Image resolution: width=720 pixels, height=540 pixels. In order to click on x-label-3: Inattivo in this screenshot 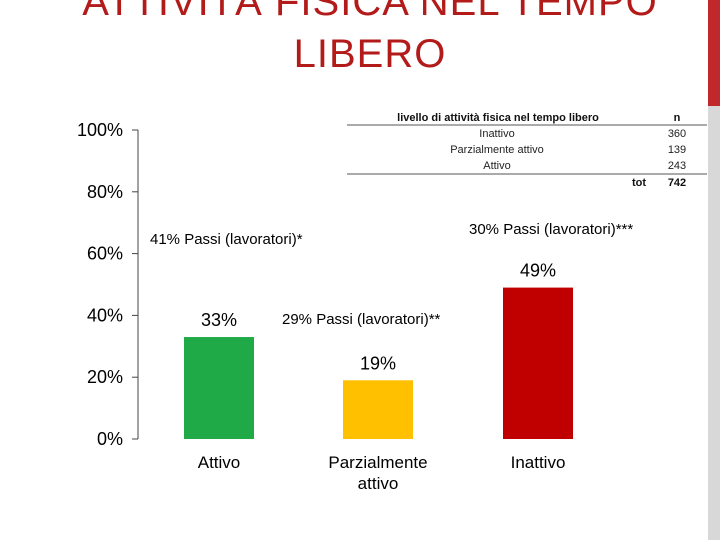, I will do `click(538, 462)`.